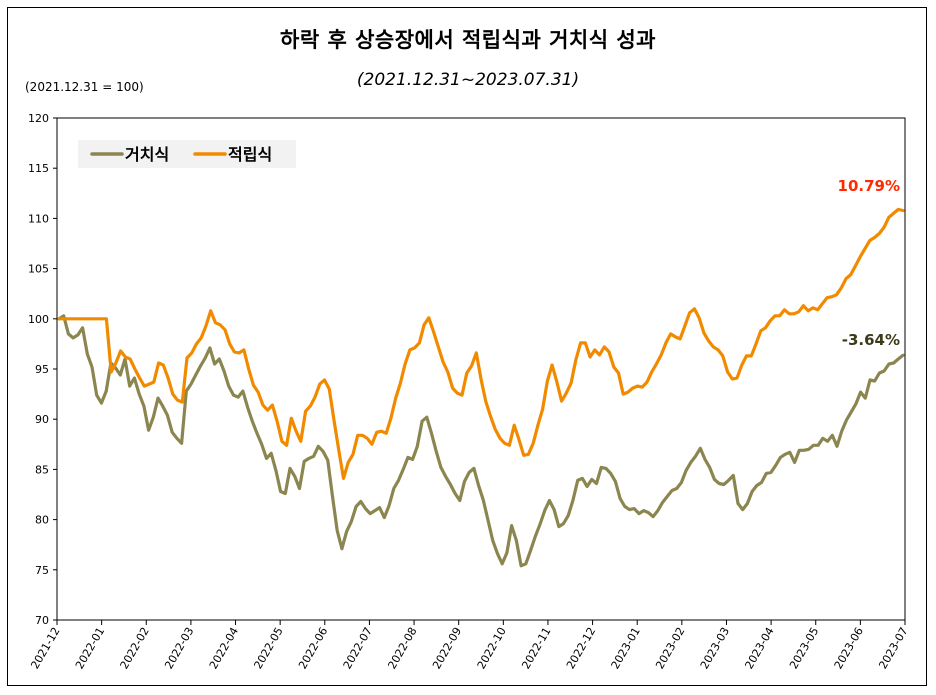 The width and height of the screenshot is (936, 695). Describe the element at coordinates (38, 218) in the screenshot. I see `y-tick-label: 110` at that location.